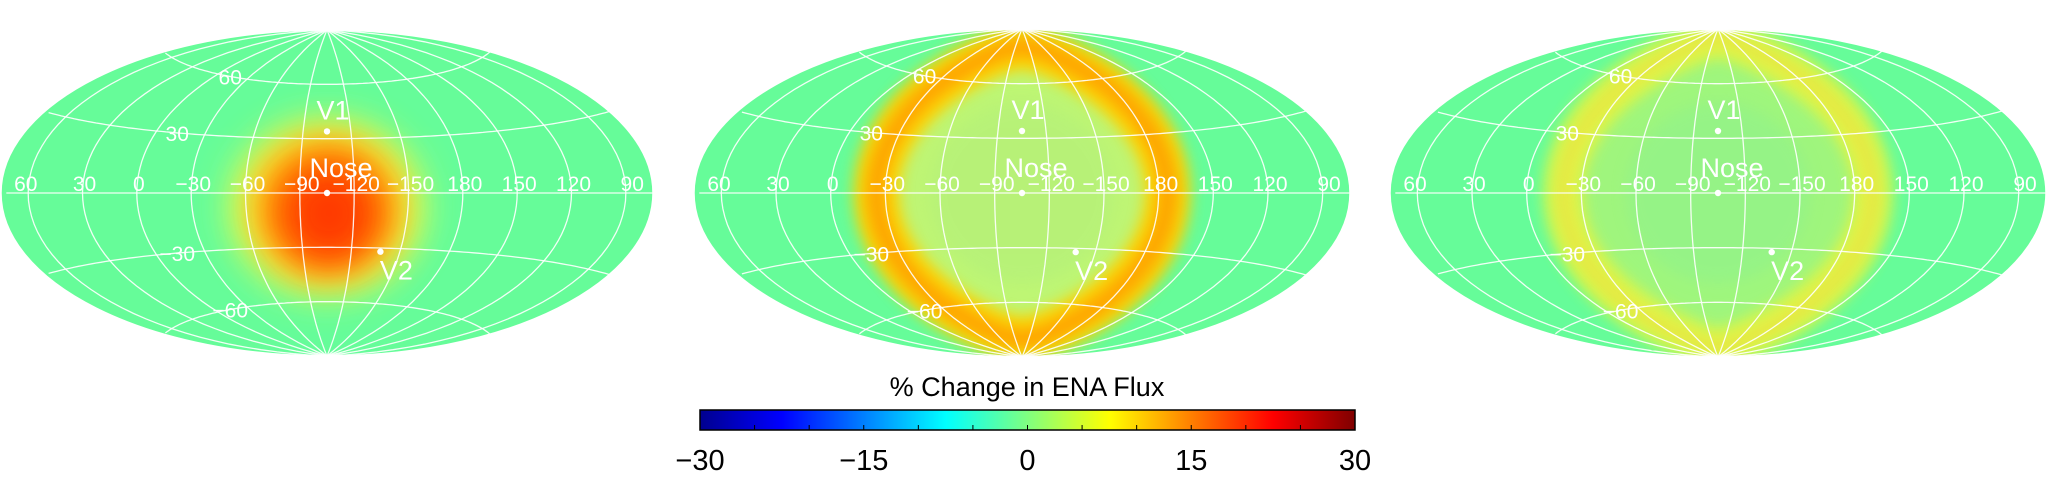  Describe the element at coordinates (1027, 387) in the screenshot. I see `colorbar-title: % Change in ENA Flux` at that location.